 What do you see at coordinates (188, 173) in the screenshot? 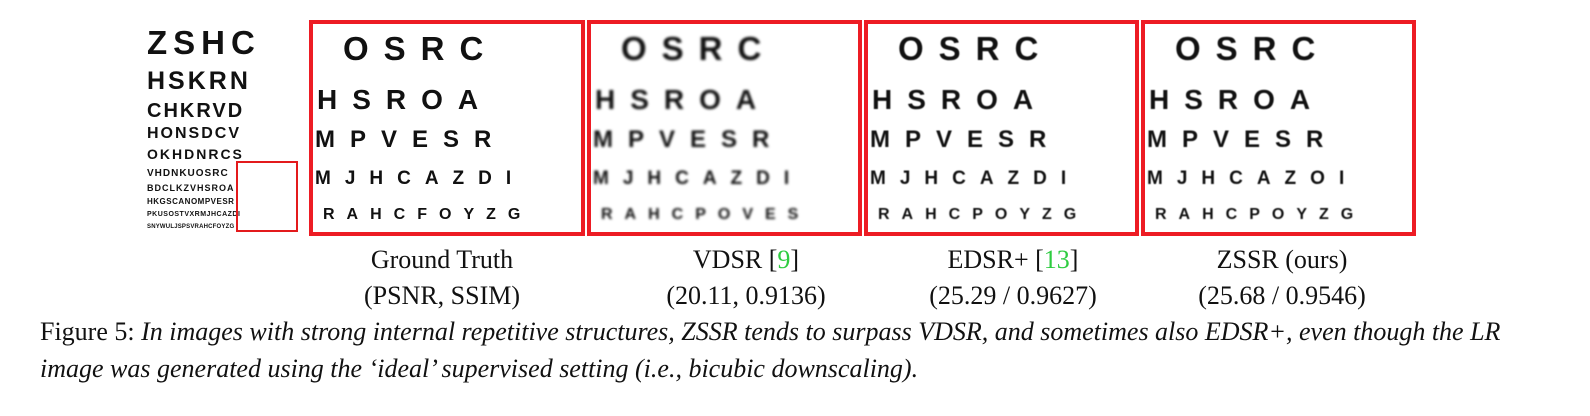
I see `eye-chart-row: VHDNKUOSRC` at bounding box center [188, 173].